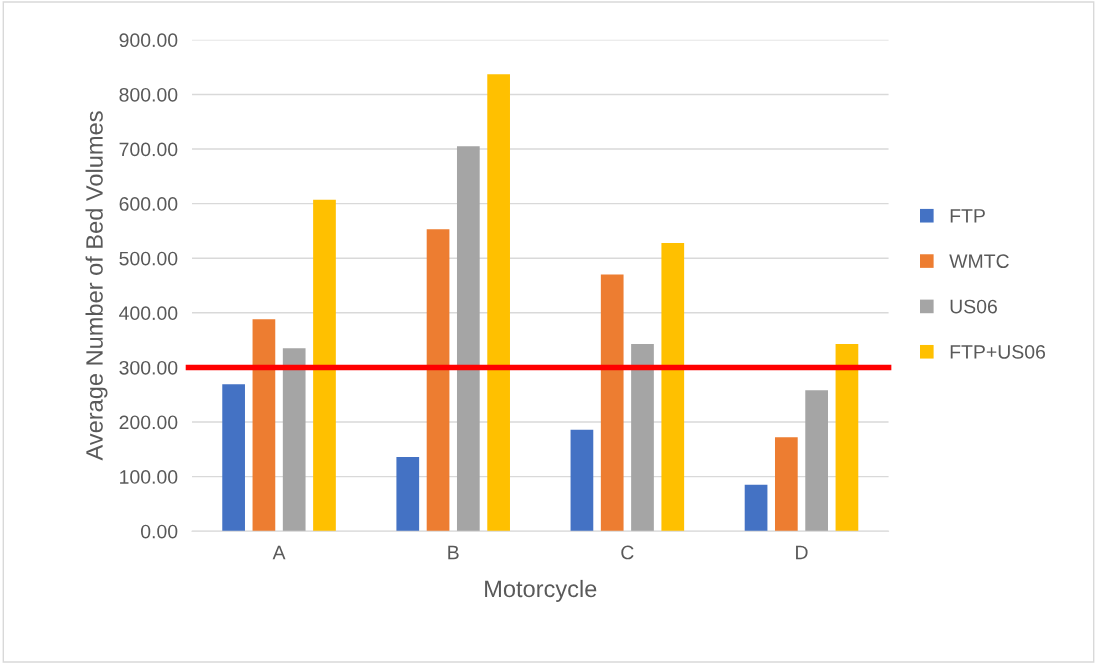 The width and height of the screenshot is (1097, 664). What do you see at coordinates (967, 216) in the screenshot?
I see `legend-label: FTP` at bounding box center [967, 216].